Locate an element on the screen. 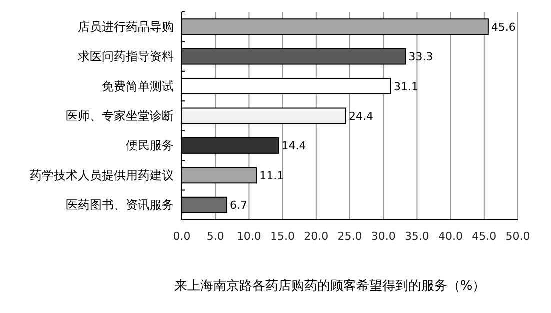 The height and width of the screenshot is (313, 551). x-tick-label: 40.0 is located at coordinates (451, 236).